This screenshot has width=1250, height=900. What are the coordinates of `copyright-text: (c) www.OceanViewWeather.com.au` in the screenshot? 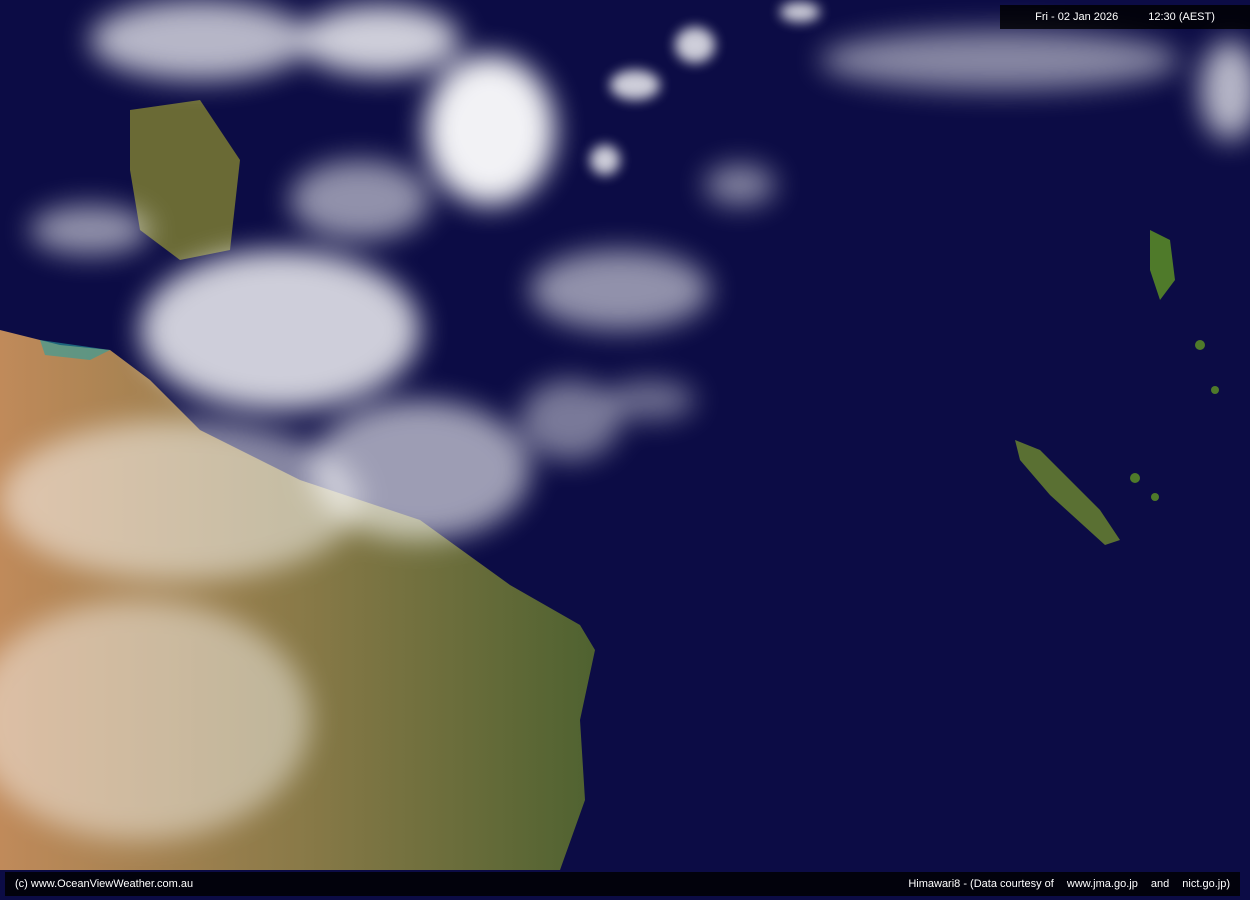 It's located at (104, 884).